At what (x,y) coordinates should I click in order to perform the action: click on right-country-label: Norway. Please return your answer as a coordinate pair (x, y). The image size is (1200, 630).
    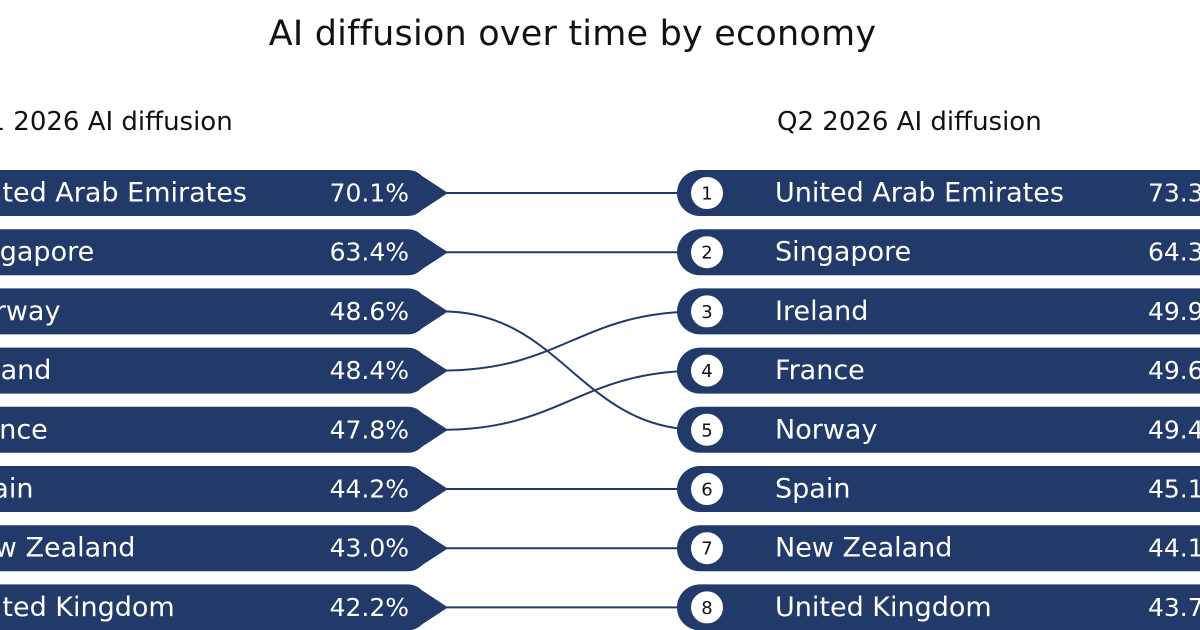
    Looking at the image, I should click on (826, 429).